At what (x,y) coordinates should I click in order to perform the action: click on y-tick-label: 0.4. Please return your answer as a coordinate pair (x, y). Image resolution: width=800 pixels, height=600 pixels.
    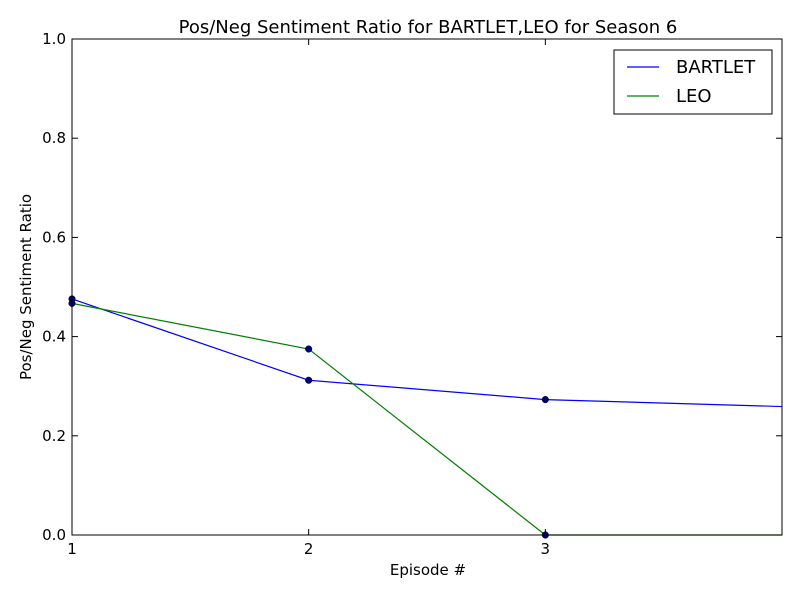
    Looking at the image, I should click on (54, 337).